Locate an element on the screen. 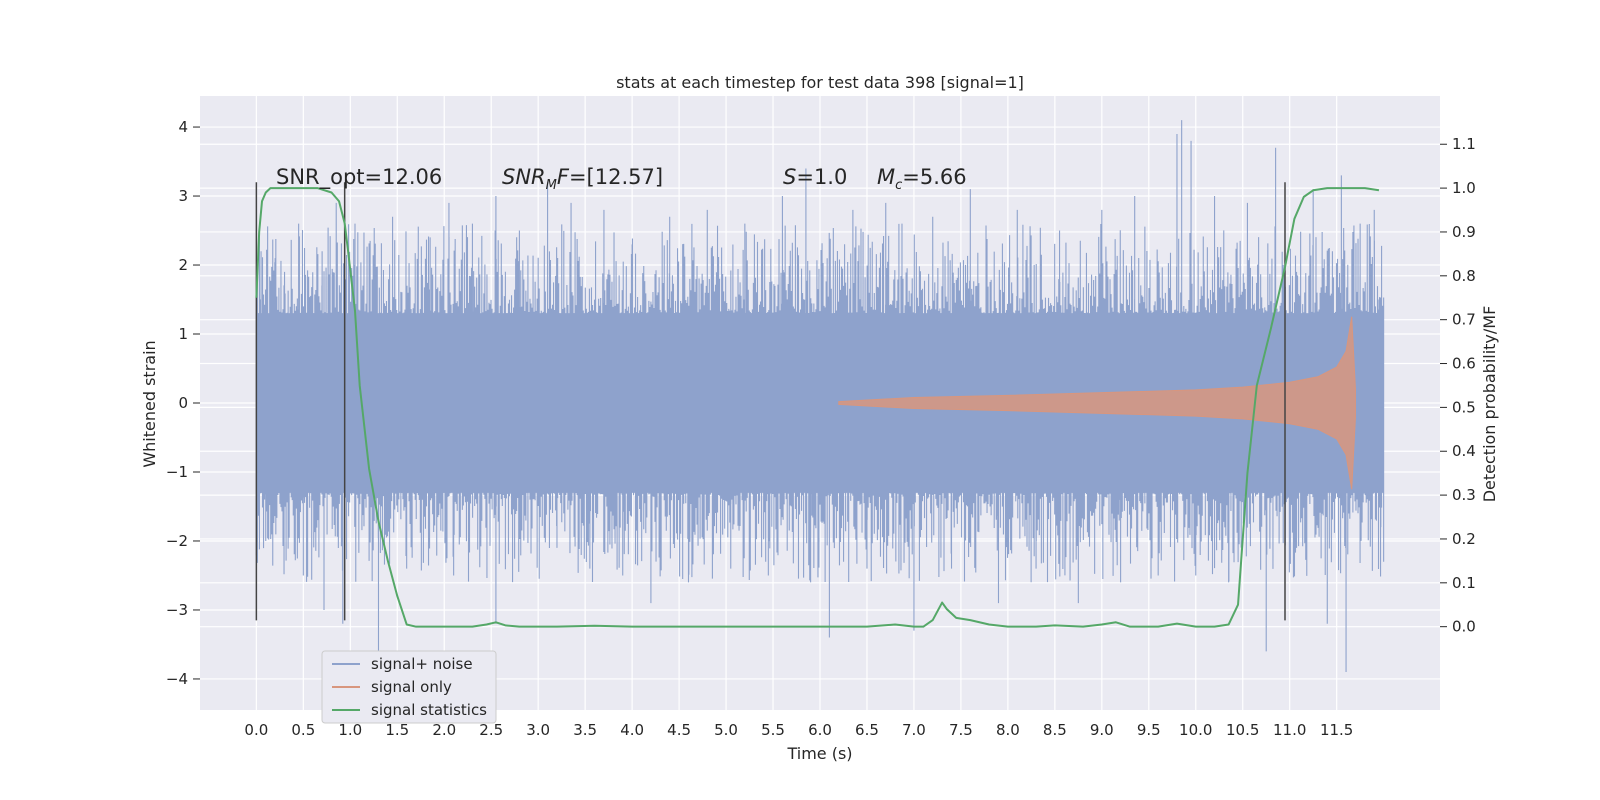 Image resolution: width=1600 pixels, height=800 pixels. annotation-snr-opt: SNR_opt=12.06 is located at coordinates (359, 177).